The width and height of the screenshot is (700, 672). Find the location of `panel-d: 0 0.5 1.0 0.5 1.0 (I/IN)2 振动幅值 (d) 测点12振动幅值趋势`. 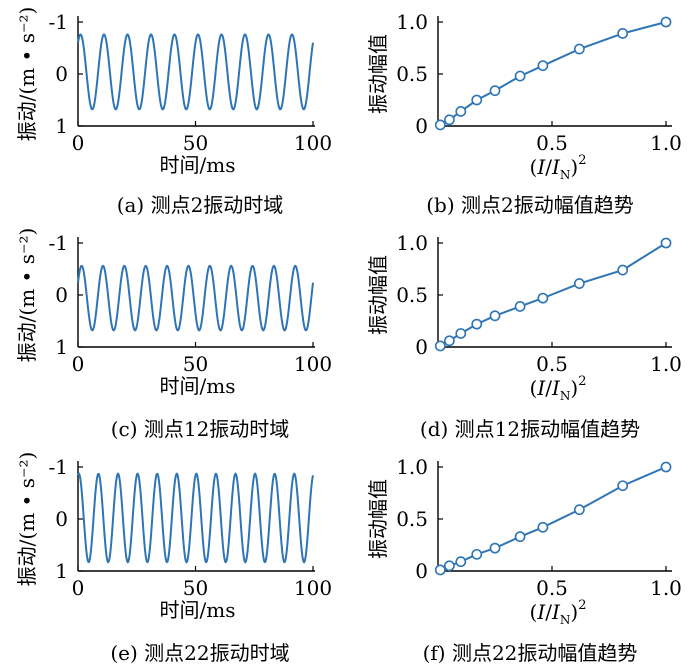

panel-d: 0 0.5 1.0 0.5 1.0 (I/IN)2 振动幅值 (d) 测点12振动幅值趋势 is located at coordinates (524, 336).